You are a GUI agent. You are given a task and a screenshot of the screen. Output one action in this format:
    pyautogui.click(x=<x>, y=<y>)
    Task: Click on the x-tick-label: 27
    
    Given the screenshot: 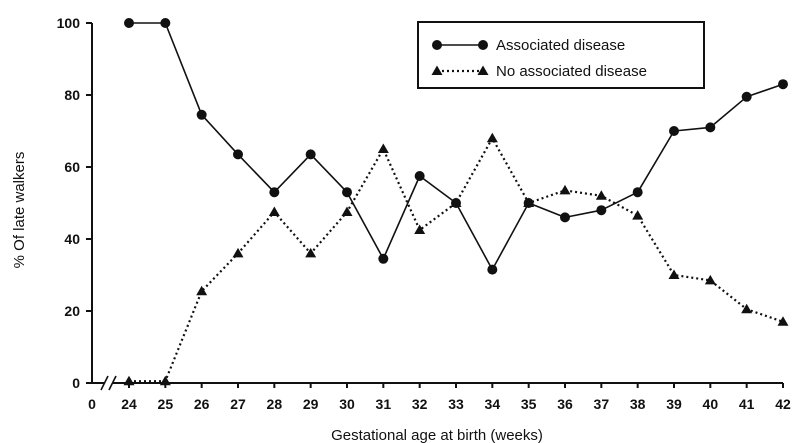 What is the action you would take?
    pyautogui.click(x=238, y=404)
    